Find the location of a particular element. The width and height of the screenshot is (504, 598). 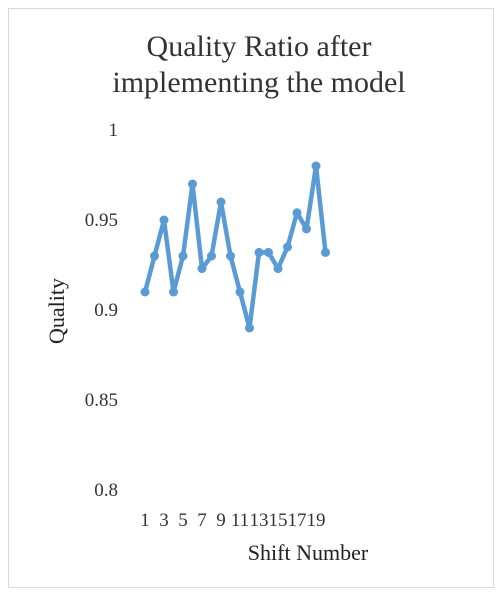

x-tick-label: 19 is located at coordinates (316, 520).